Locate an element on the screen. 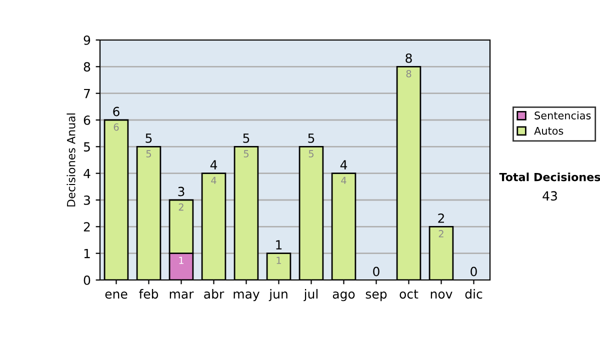 The width and height of the screenshot is (600, 340). x-tick-label: ene is located at coordinates (116, 295).